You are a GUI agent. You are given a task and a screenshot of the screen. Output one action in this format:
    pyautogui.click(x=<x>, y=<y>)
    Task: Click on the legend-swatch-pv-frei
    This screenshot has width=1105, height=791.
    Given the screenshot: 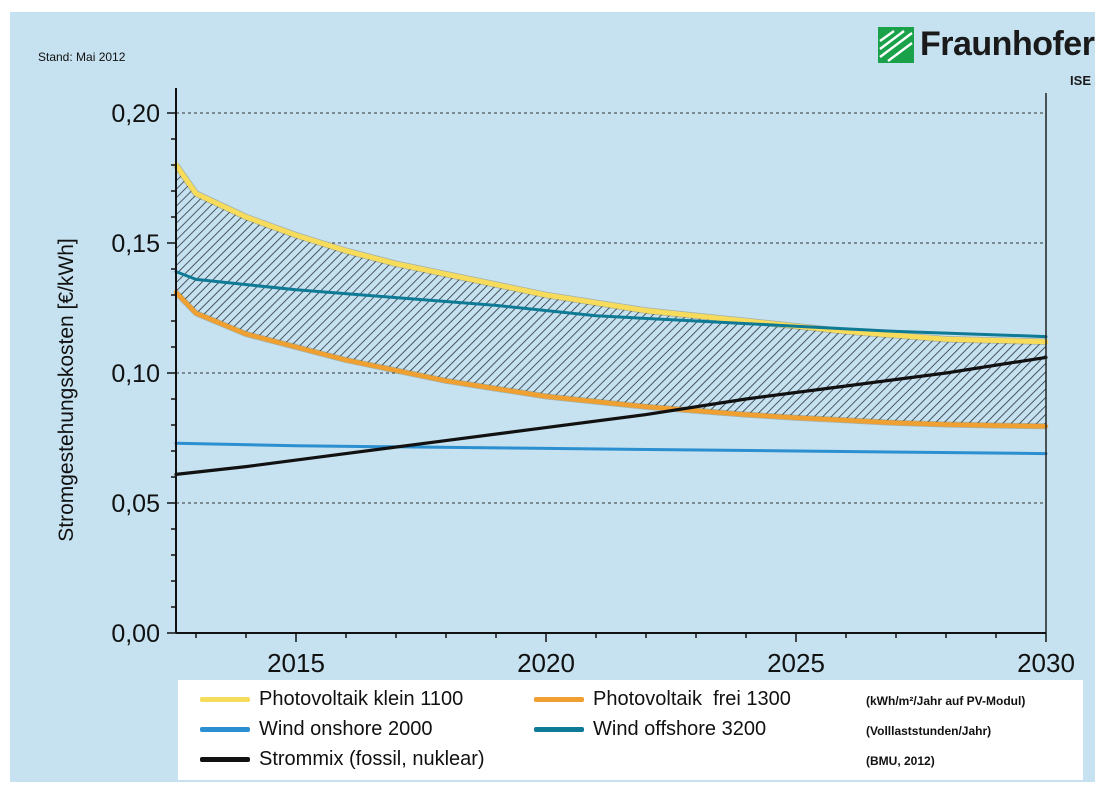 What is the action you would take?
    pyautogui.click(x=559, y=699)
    